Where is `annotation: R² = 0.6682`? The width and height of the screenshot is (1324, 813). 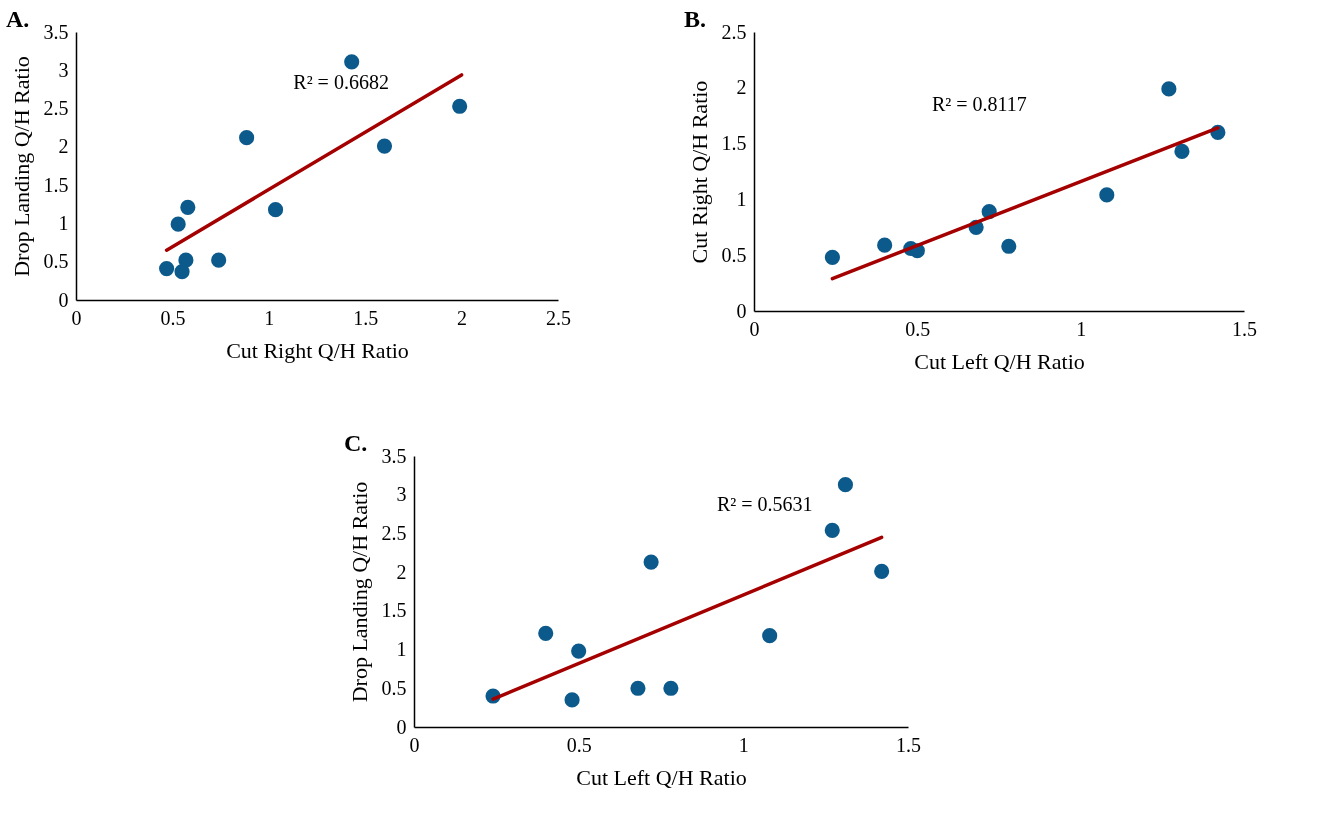
annotation: R² = 0.6682 is located at coordinates (341, 81).